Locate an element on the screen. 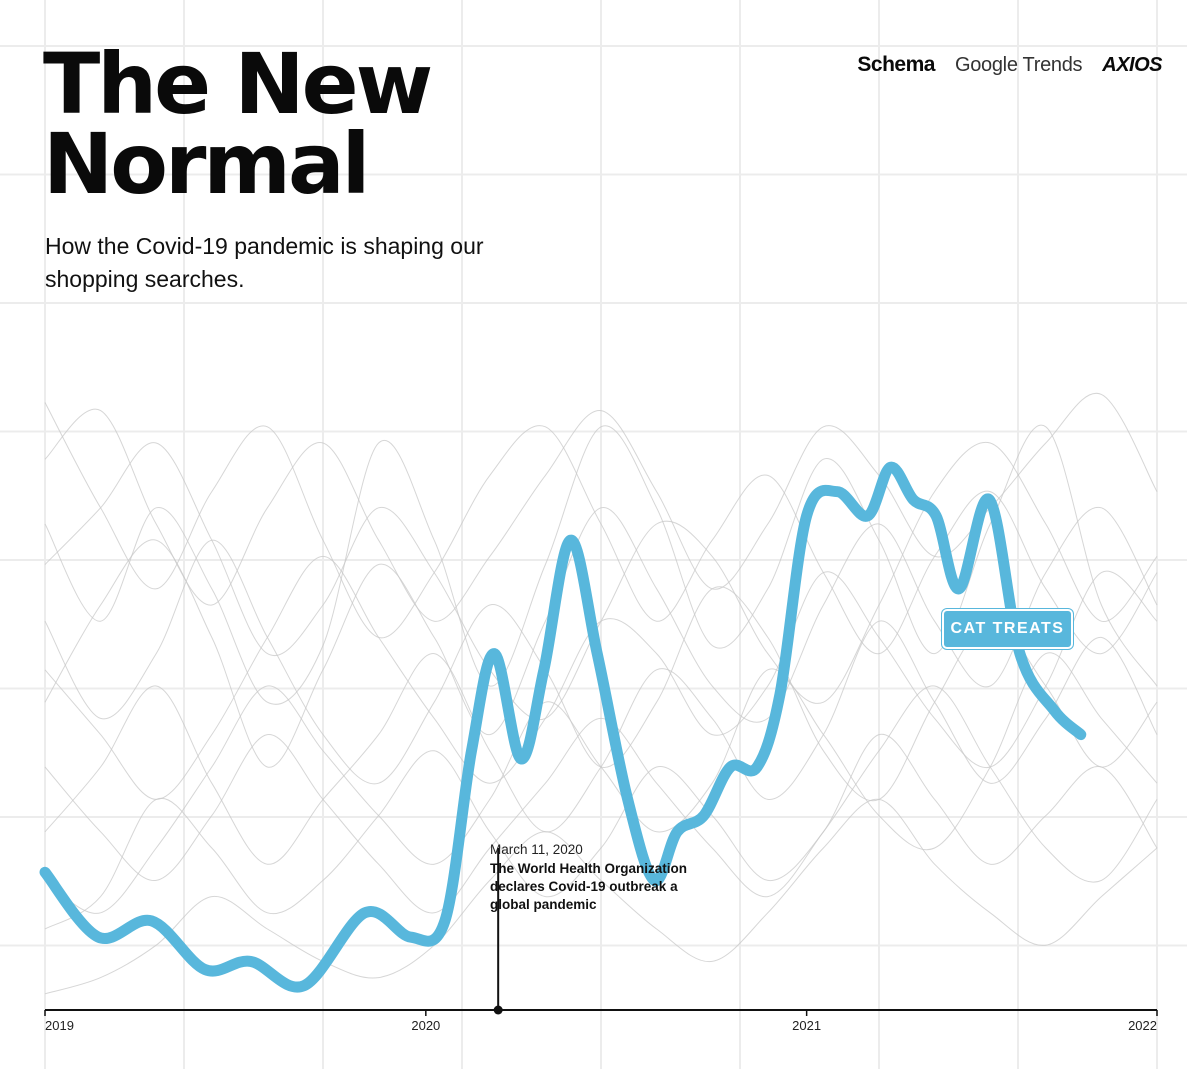  x-tick-label-2021: 2021 is located at coordinates (806, 1025).